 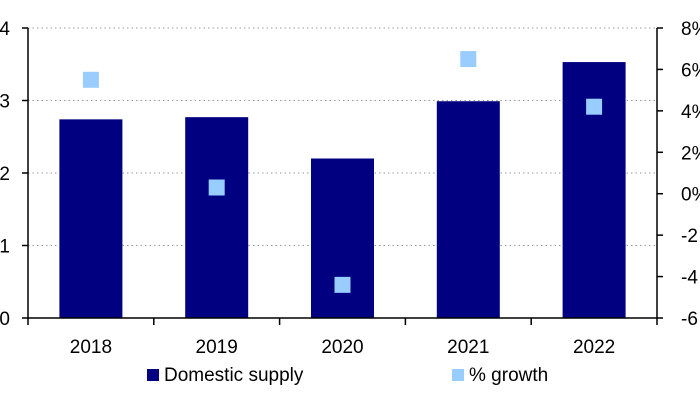 I want to click on x-tick-label-2018: 2018, so click(x=91, y=347).